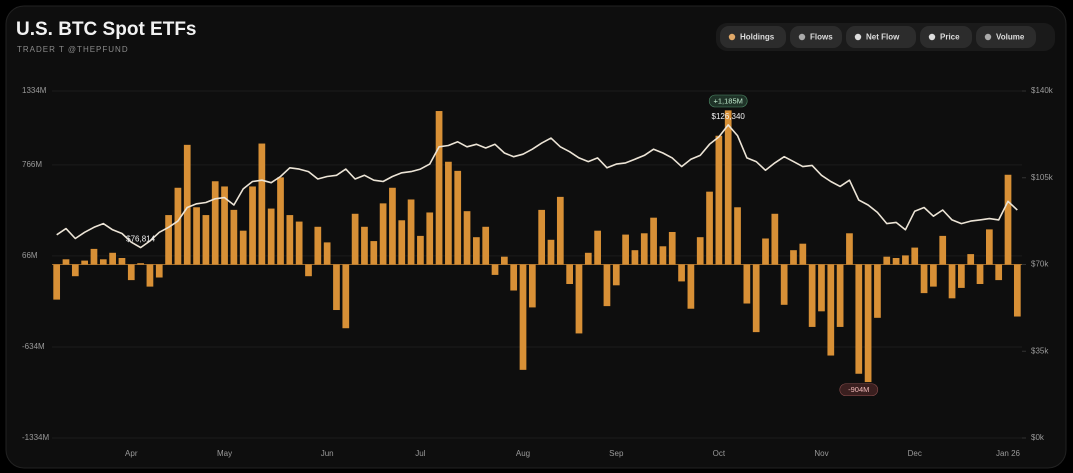 This screenshot has height=473, width=1073. I want to click on flow-label: -904M, so click(858, 389).